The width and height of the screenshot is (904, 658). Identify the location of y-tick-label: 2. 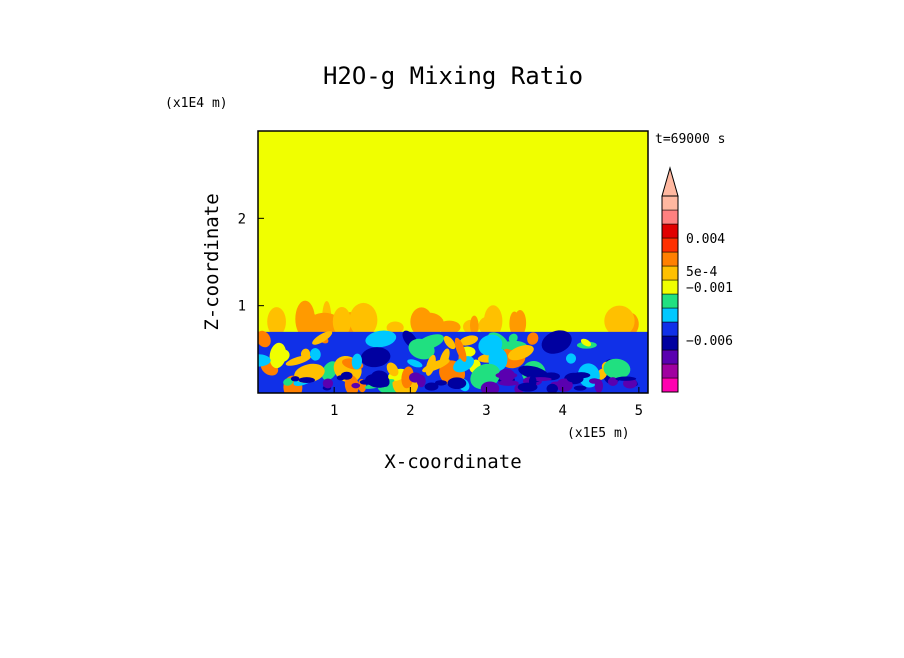
(242, 219).